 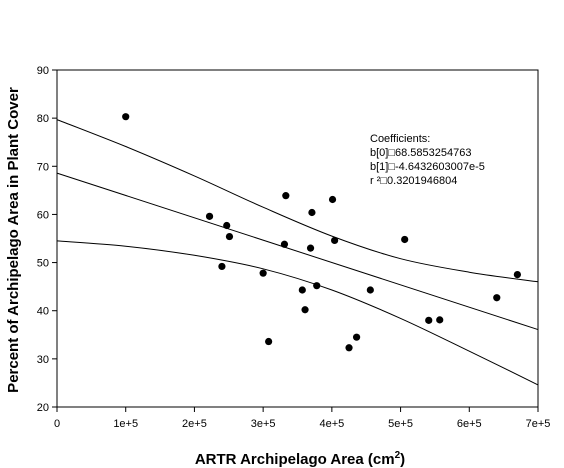 What do you see at coordinates (43, 71) in the screenshot?
I see `y-tick-label: 90` at bounding box center [43, 71].